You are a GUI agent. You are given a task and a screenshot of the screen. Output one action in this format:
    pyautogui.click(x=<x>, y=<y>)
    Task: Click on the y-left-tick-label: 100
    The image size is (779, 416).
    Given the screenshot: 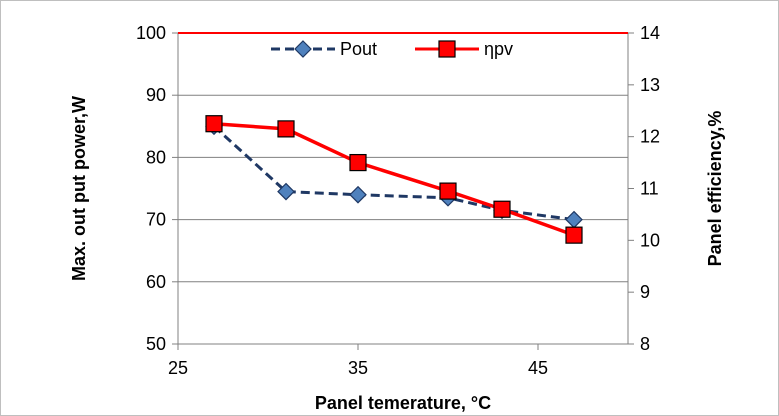 What is the action you would take?
    pyautogui.click(x=151, y=33)
    